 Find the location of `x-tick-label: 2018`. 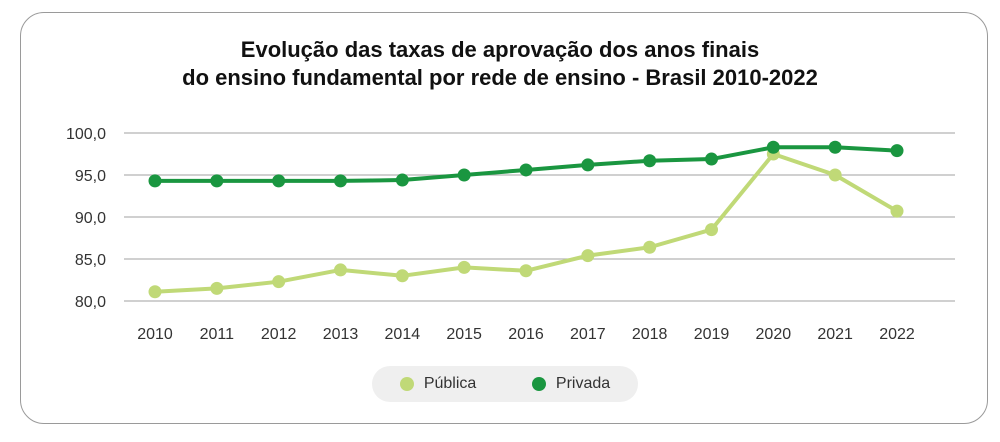

x-tick-label: 2018 is located at coordinates (650, 334).